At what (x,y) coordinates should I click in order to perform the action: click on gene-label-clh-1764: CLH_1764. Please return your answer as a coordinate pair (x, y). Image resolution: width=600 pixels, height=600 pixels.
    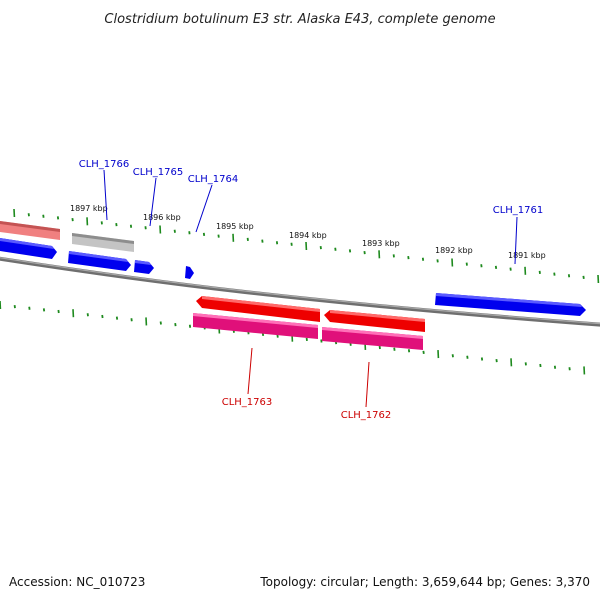
    Looking at the image, I should click on (213, 179).